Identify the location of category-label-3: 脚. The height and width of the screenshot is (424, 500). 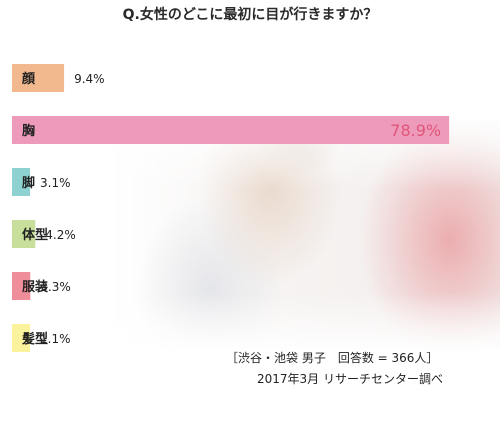
(28, 183).